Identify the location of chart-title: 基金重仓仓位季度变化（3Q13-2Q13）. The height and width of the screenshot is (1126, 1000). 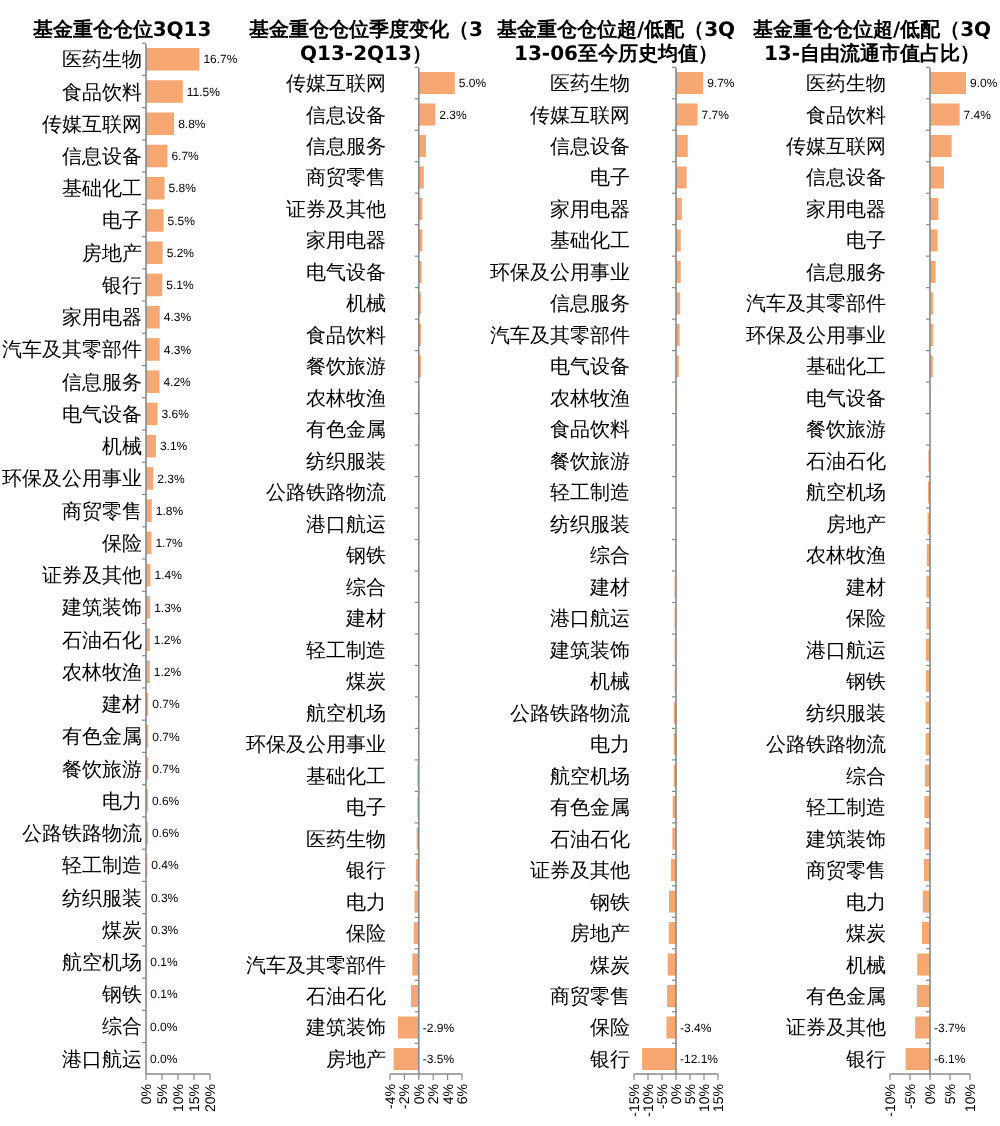
(365, 42).